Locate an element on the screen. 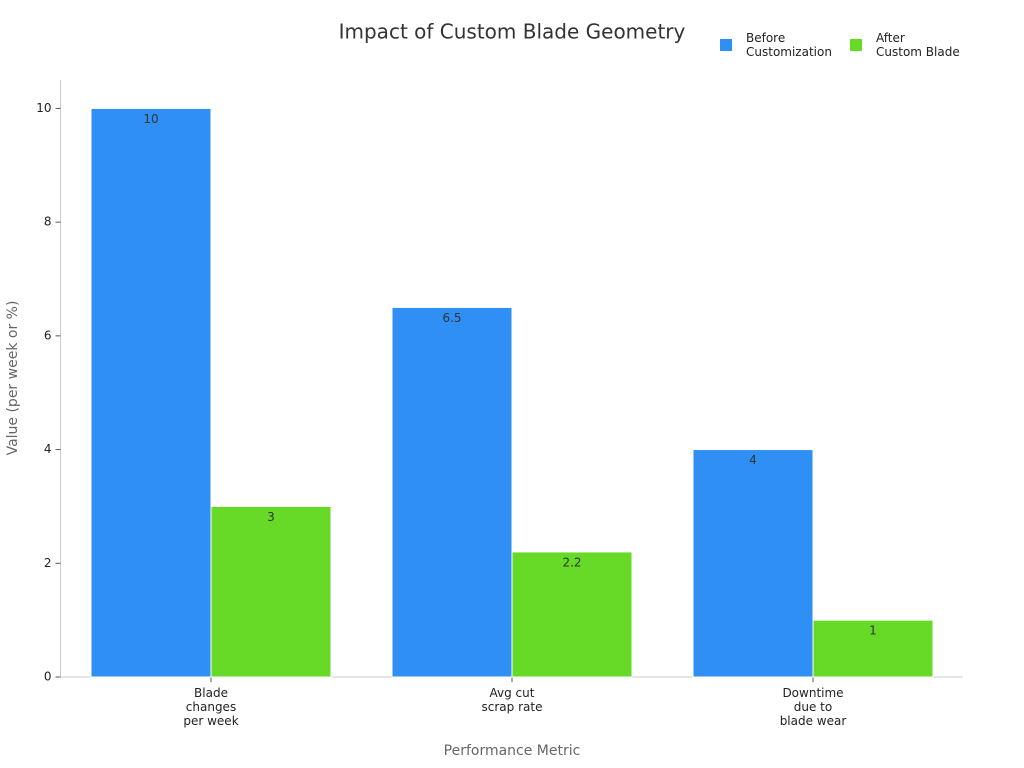 The height and width of the screenshot is (768, 1024). x-axis-label: Performance Metric is located at coordinates (512, 751).